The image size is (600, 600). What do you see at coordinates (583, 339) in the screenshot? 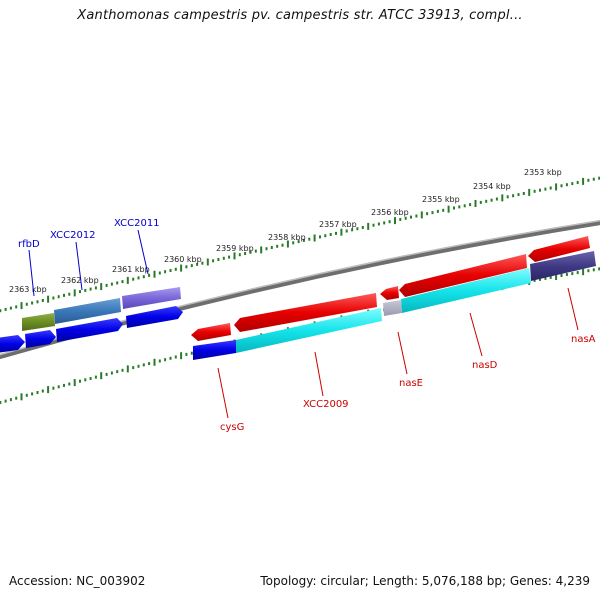
I see `gene-label-nasA: nasA` at bounding box center [583, 339].